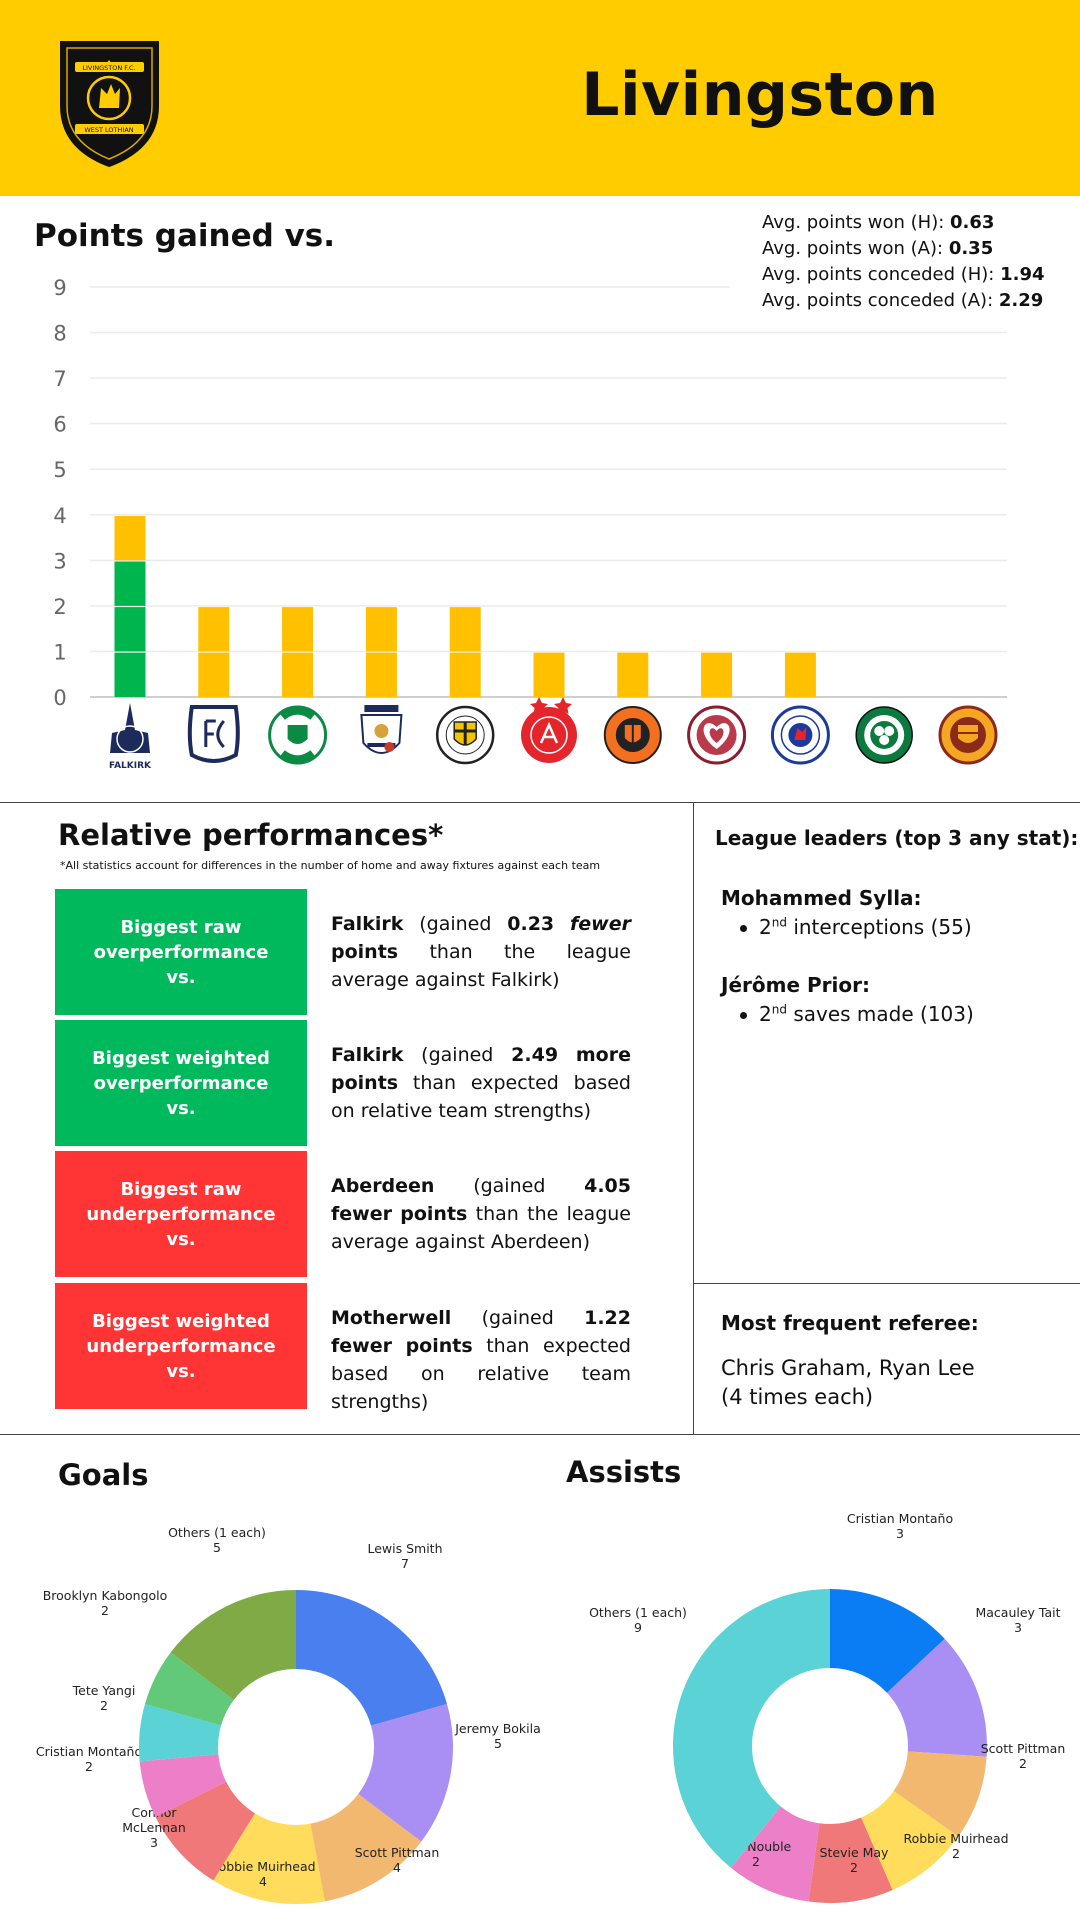  I want to click on aberdeen-logo-icon, so click(549, 730).